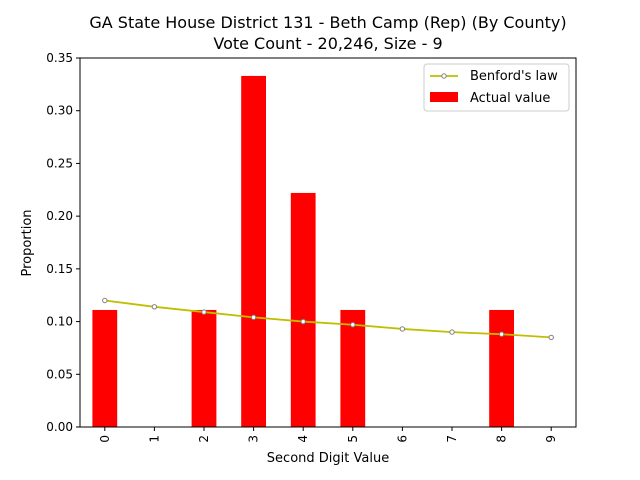 This screenshot has height=480, width=640. I want to click on benford-line, so click(328, 319).